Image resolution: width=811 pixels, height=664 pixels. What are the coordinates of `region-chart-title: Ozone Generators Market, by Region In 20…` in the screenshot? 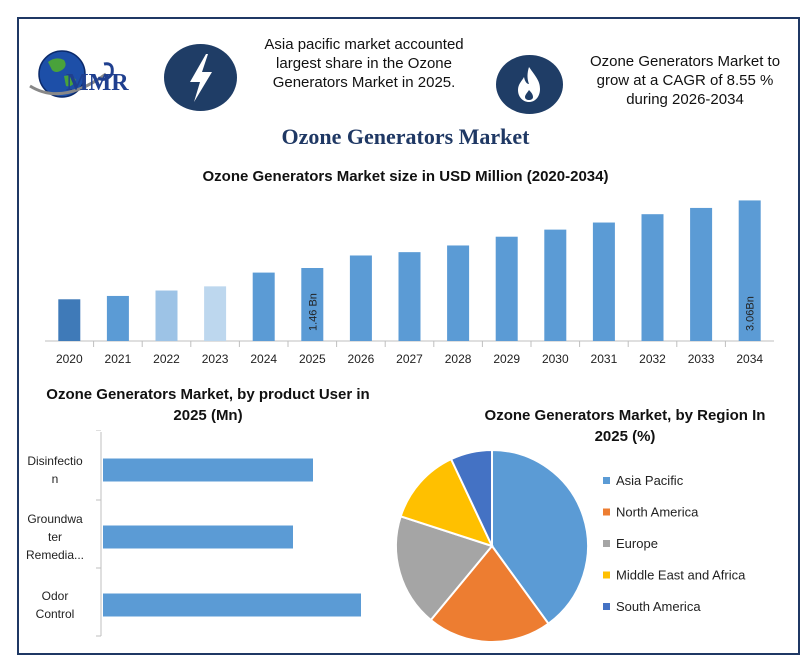 It's located at (625, 426).